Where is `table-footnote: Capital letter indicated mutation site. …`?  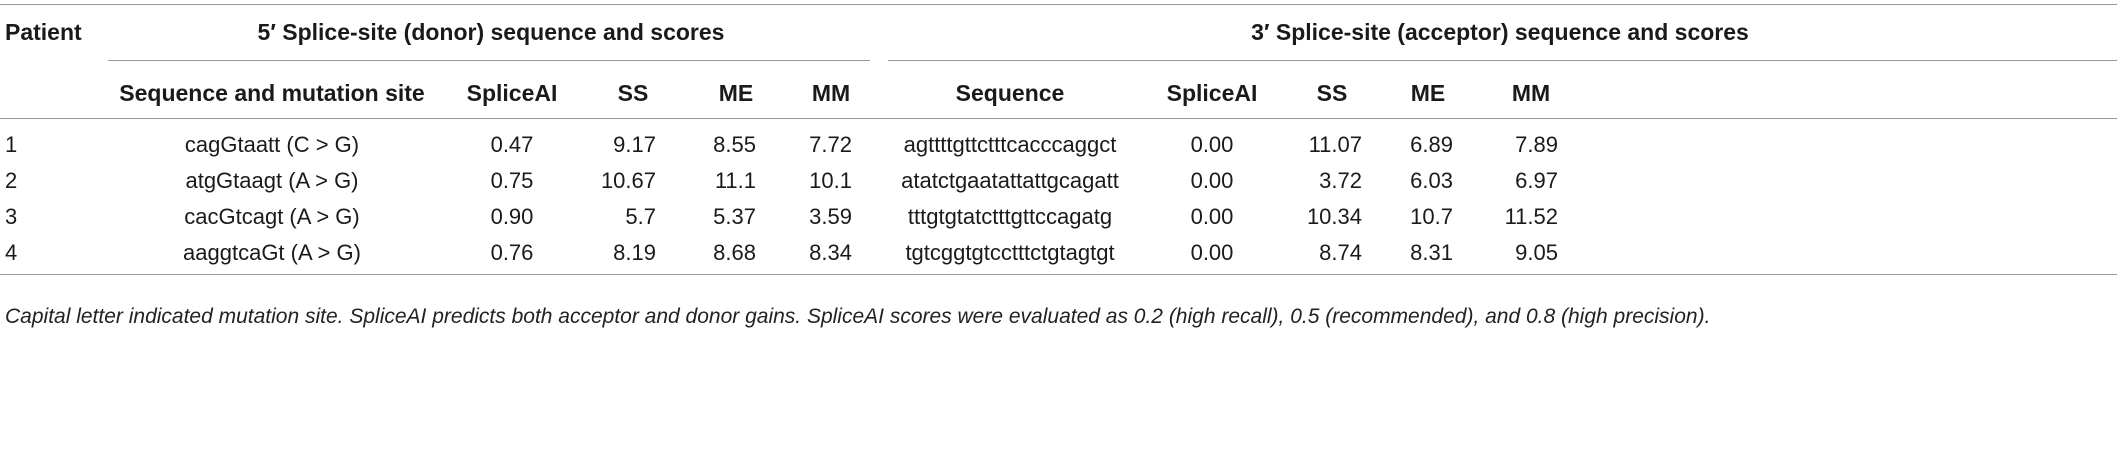
table-footnote: Capital letter indicated mutation site. … is located at coordinates (858, 316).